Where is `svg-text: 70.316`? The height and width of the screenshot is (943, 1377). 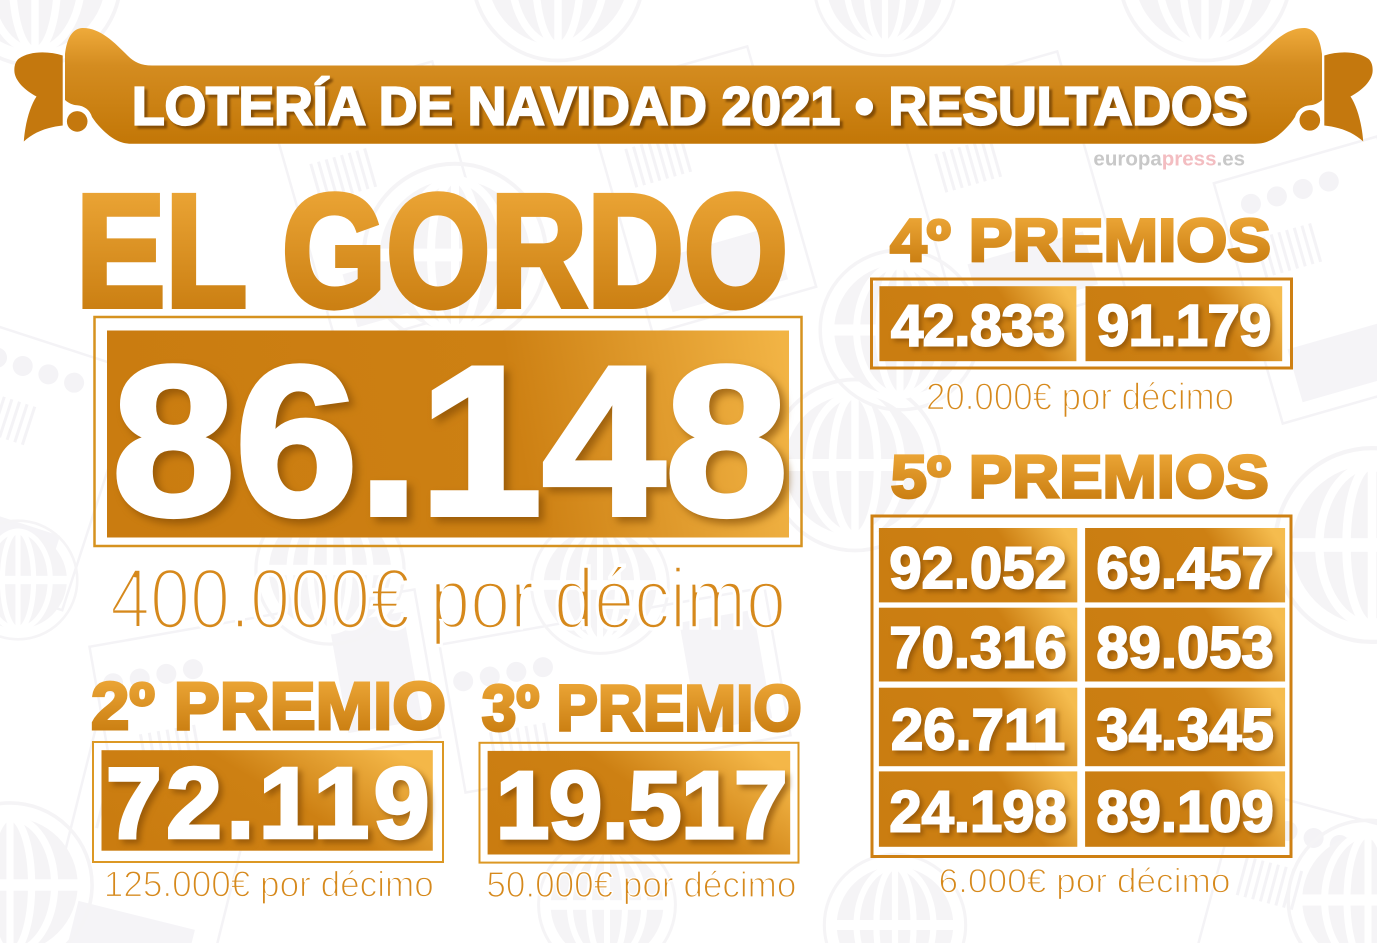
svg-text: 70.316 is located at coordinates (977, 648).